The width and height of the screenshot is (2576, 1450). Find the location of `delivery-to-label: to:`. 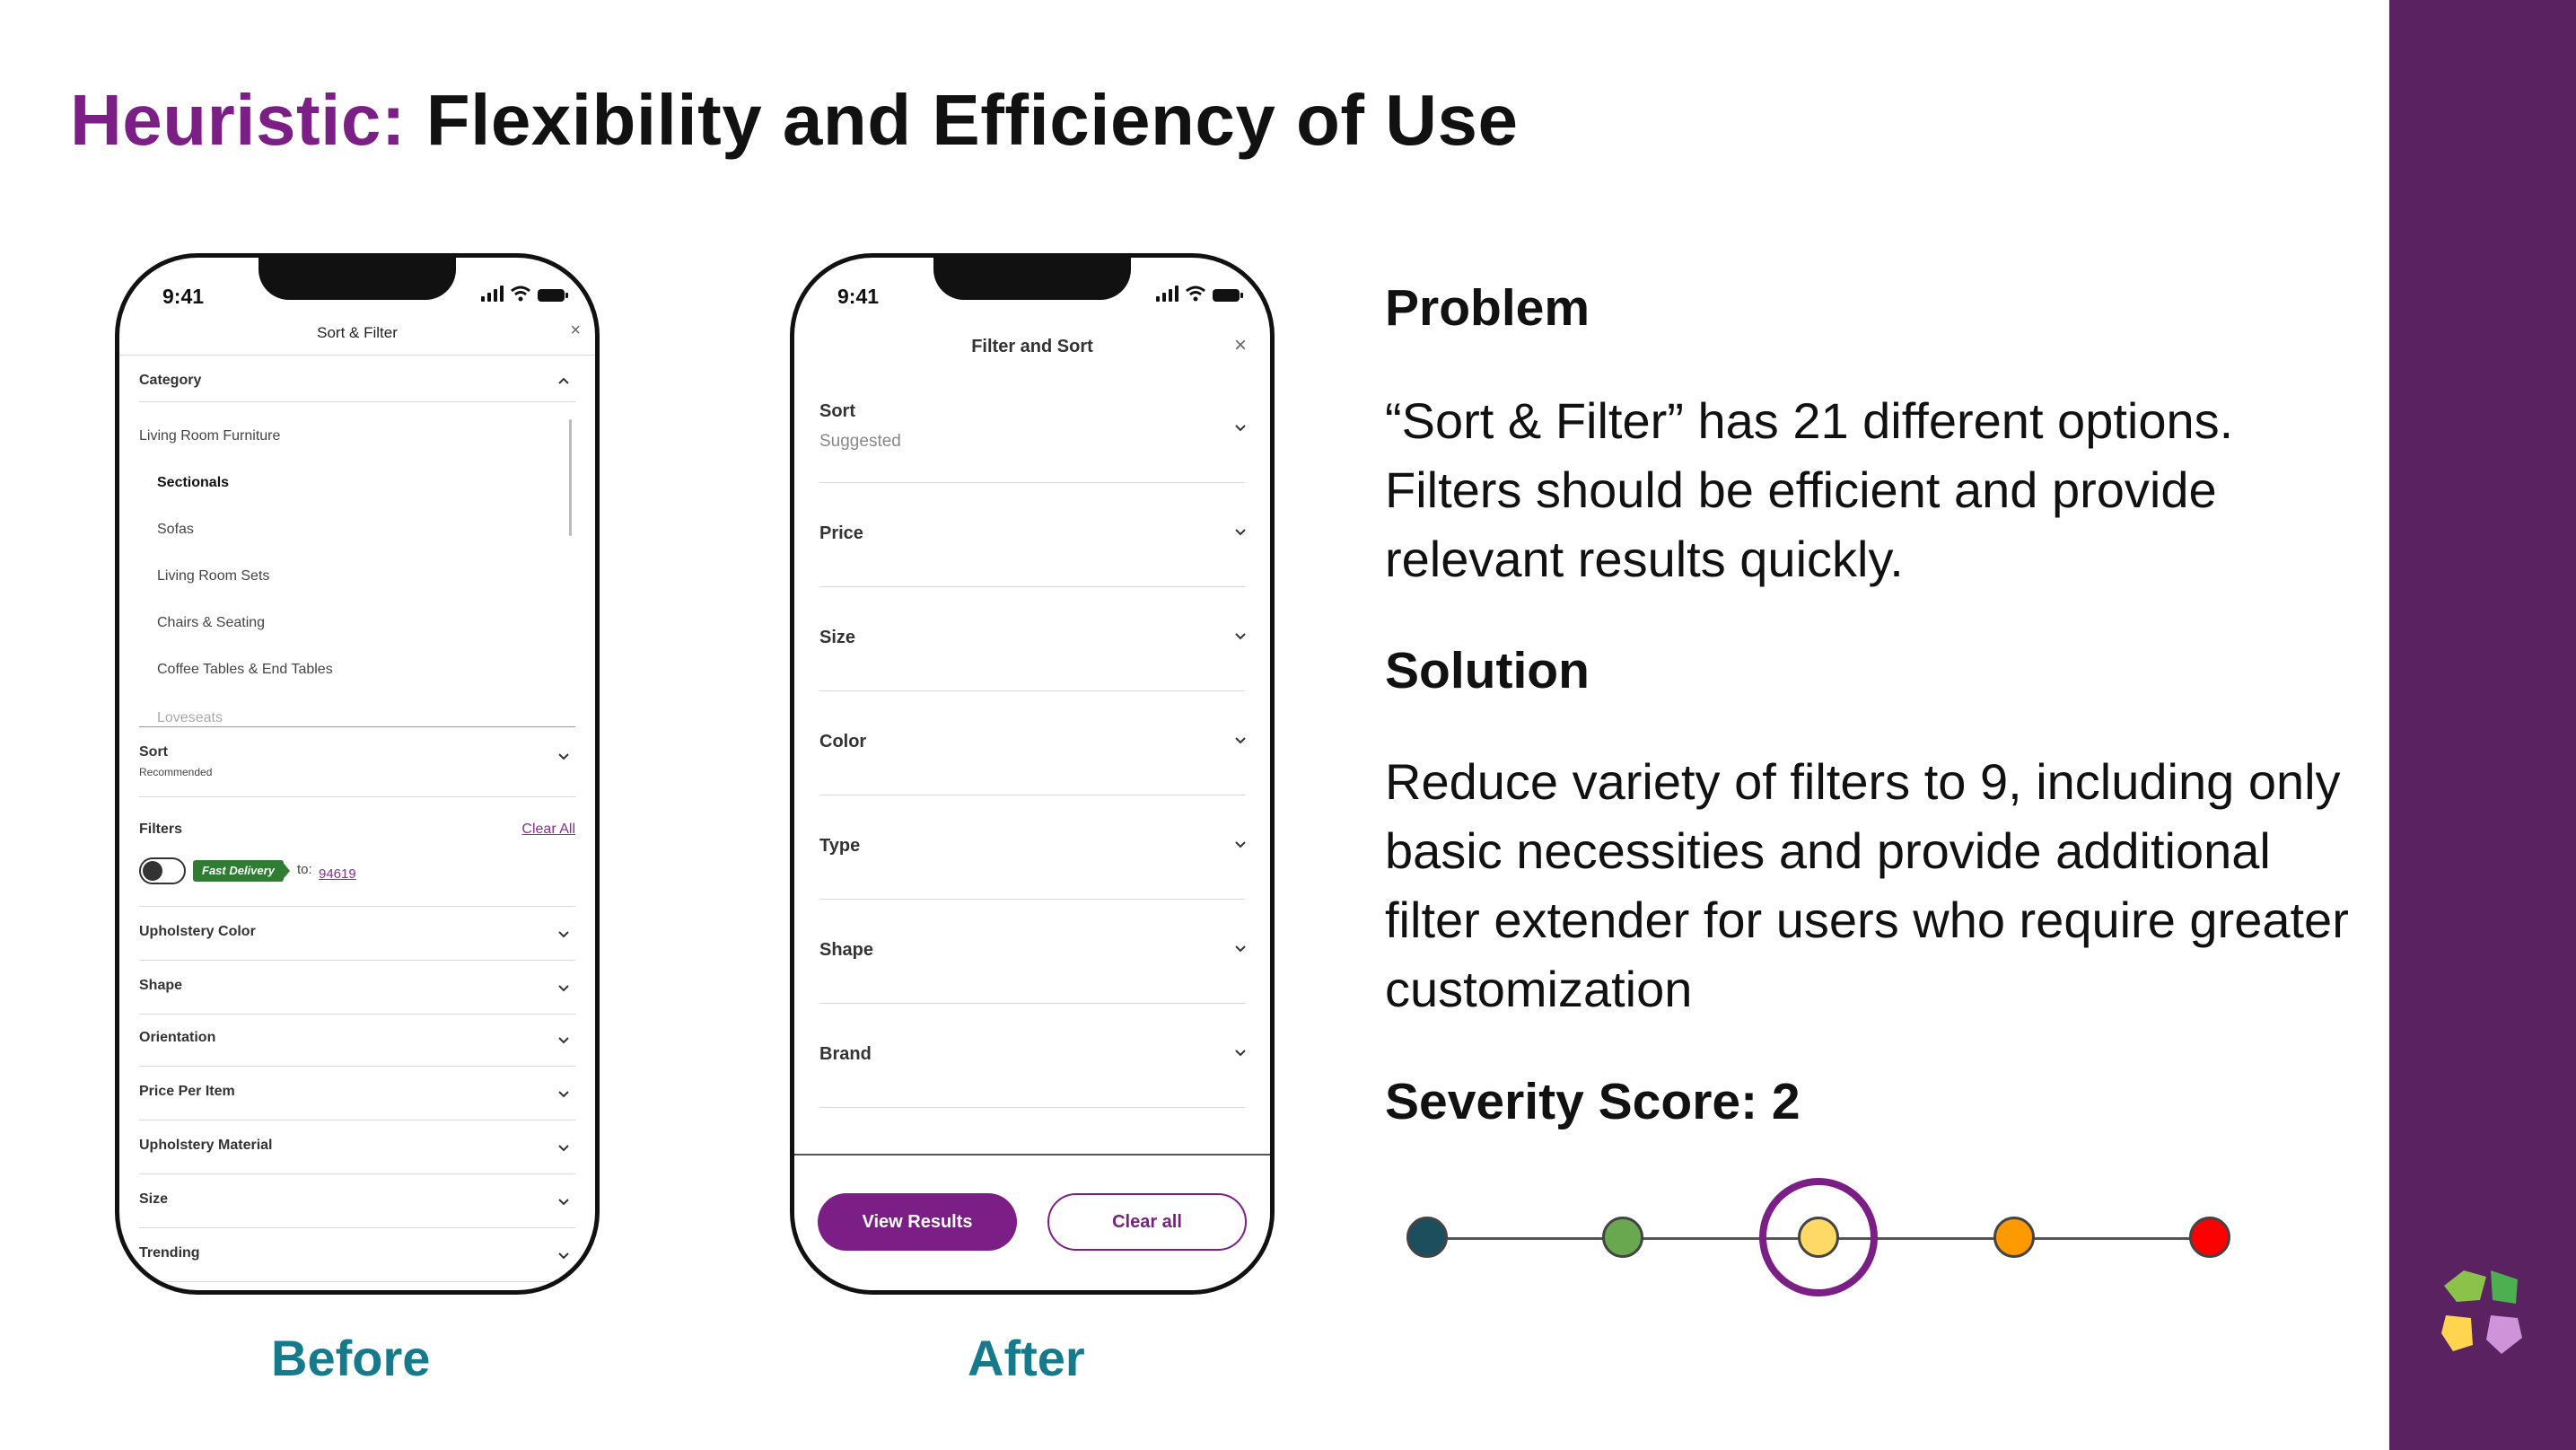

delivery-to-label: to: is located at coordinates (304, 869).